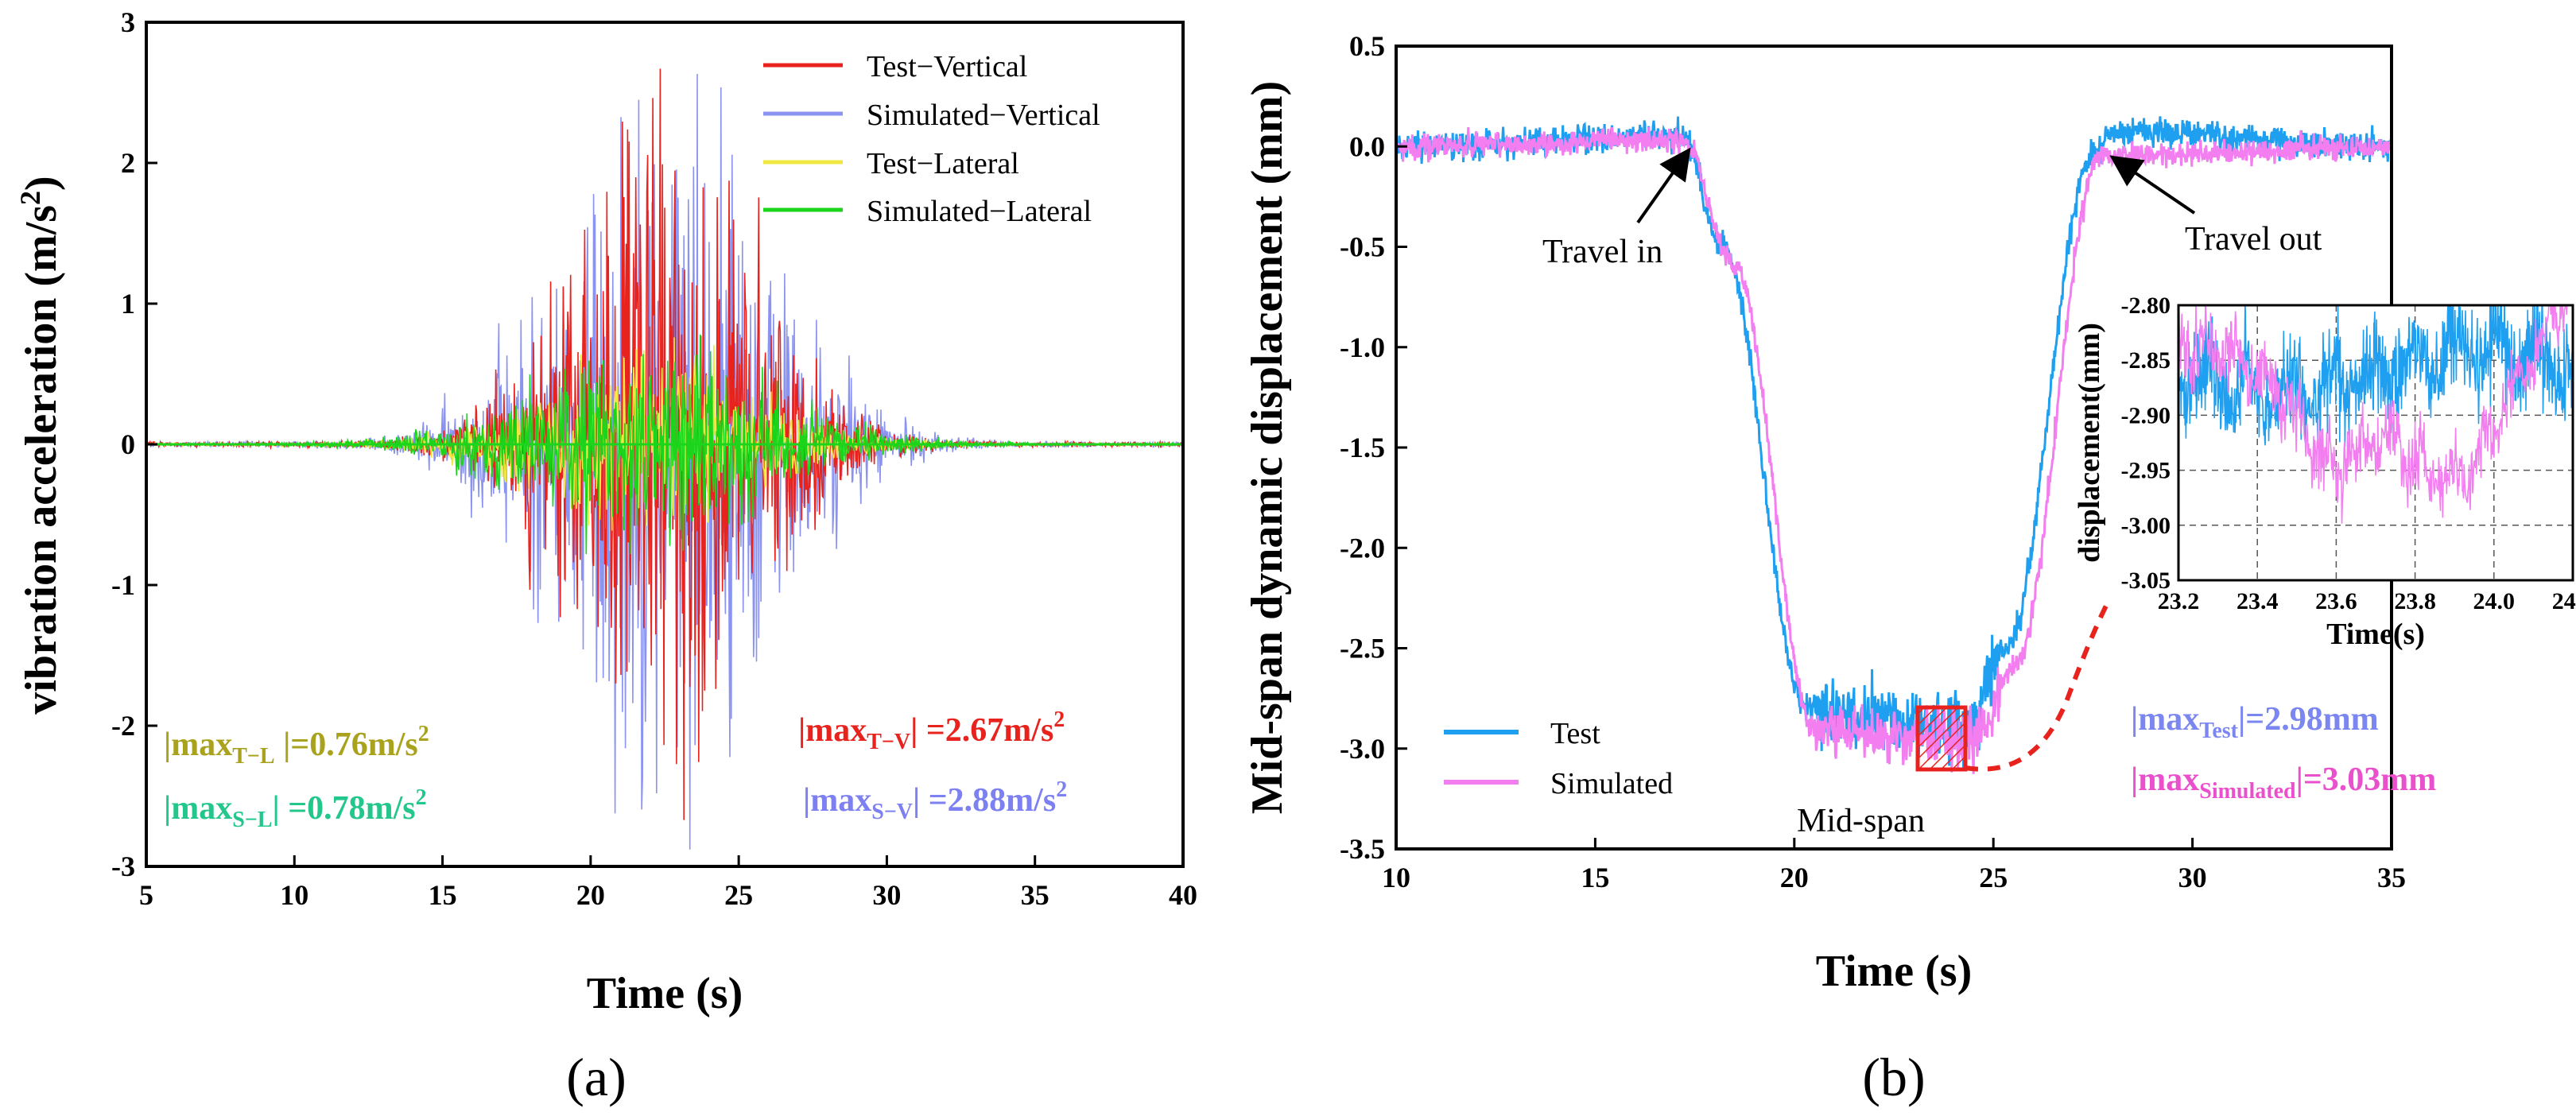  Describe the element at coordinates (128, 22) in the screenshot. I see `panel-a-ytick-label: 3` at that location.